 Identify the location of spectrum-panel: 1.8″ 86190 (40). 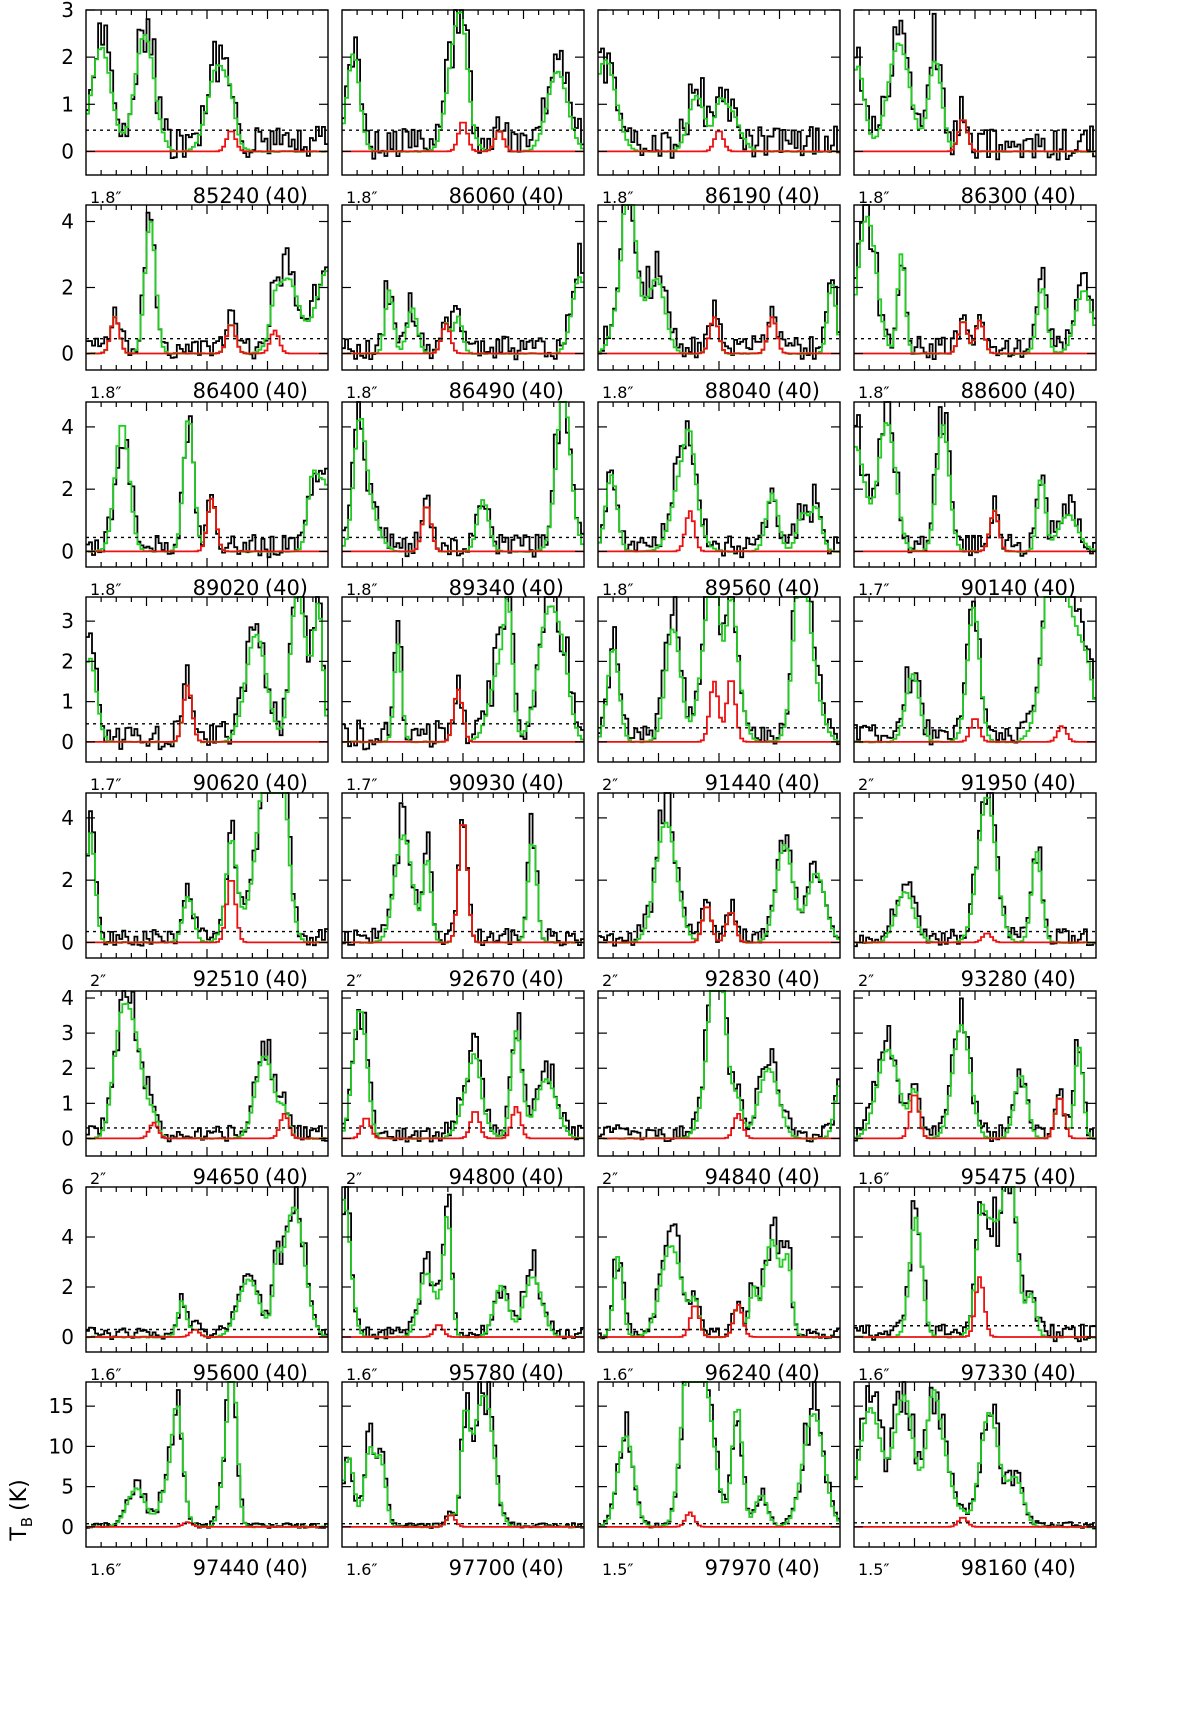
(719, 108).